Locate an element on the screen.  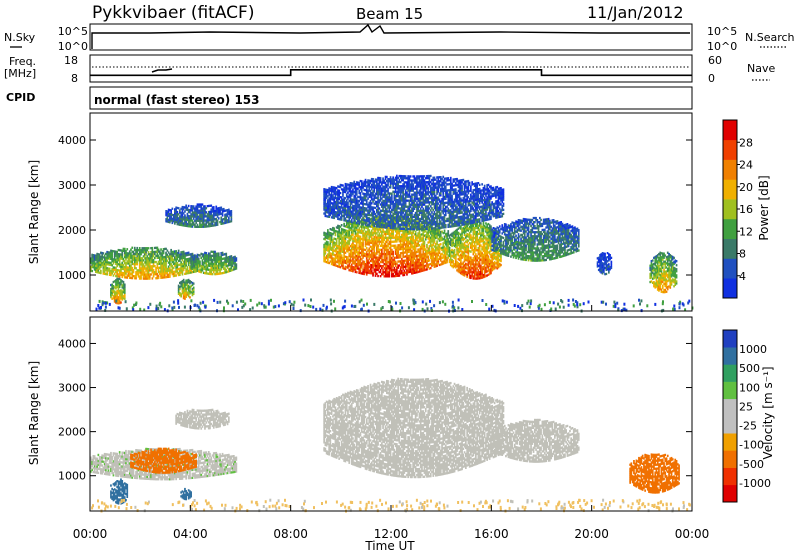
nsearch-label: N.Search is located at coordinates (770, 37).